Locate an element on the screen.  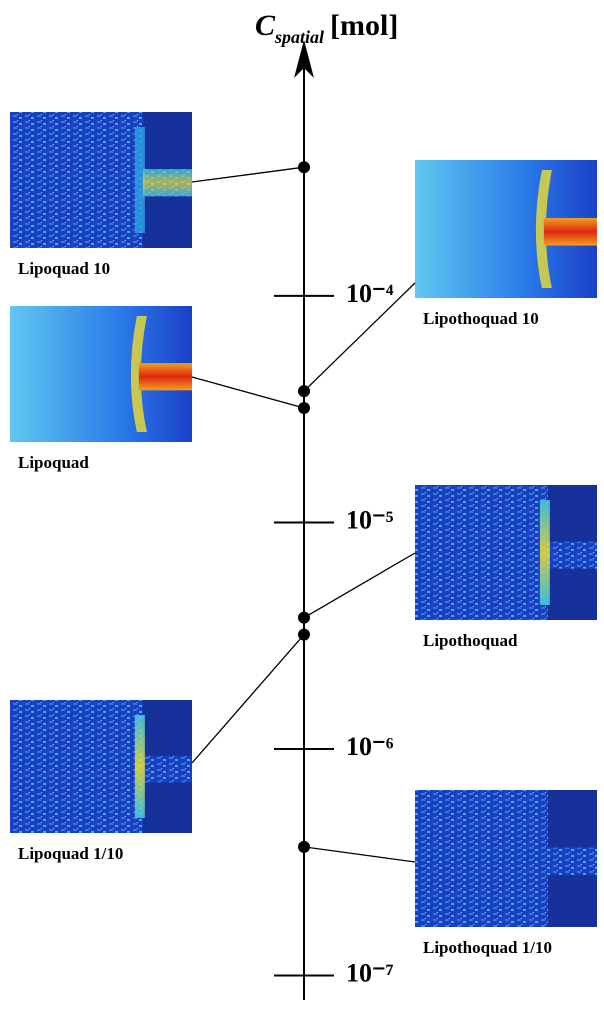
tick-label: 10⁻⁴ is located at coordinates (370, 293).